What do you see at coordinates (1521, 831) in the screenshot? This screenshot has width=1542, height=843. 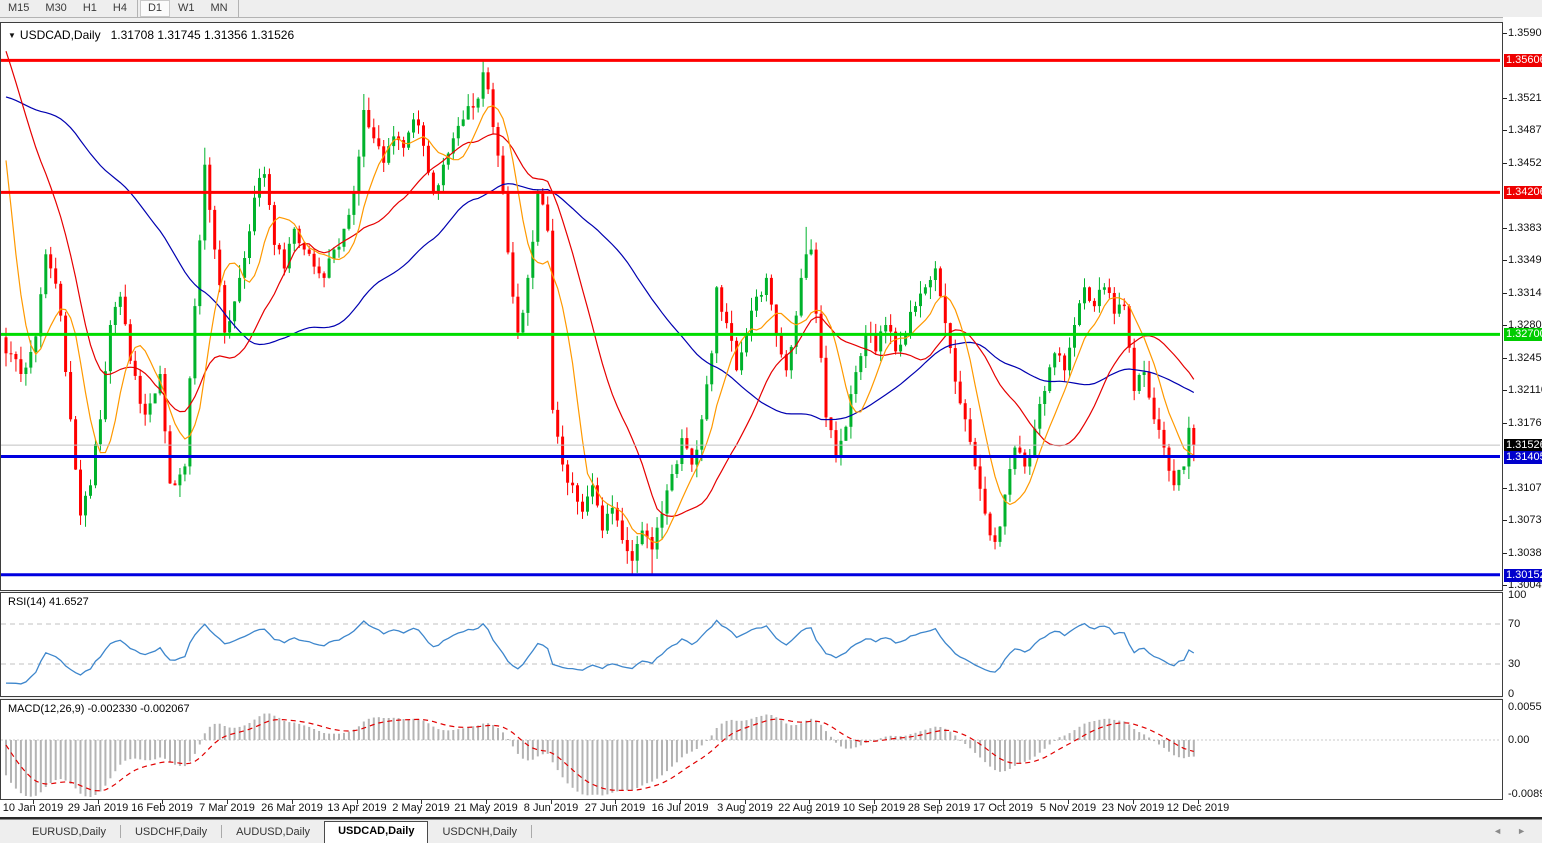 I see `tab-scroll-right-icon: ►` at bounding box center [1521, 831].